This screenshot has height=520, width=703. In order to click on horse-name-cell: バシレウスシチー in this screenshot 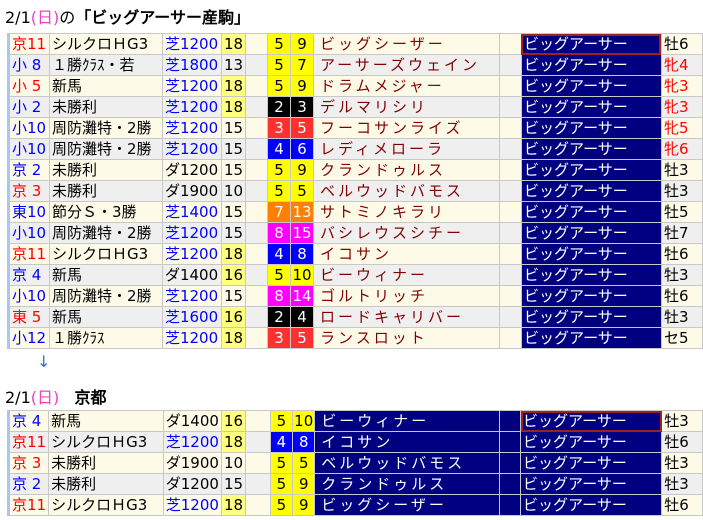, I will do `click(406, 233)`.